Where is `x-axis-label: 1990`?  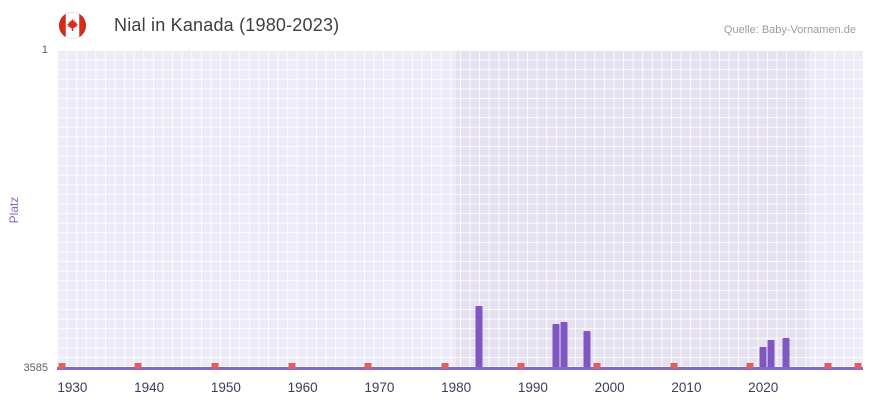 x-axis-label: 1990 is located at coordinates (532, 387).